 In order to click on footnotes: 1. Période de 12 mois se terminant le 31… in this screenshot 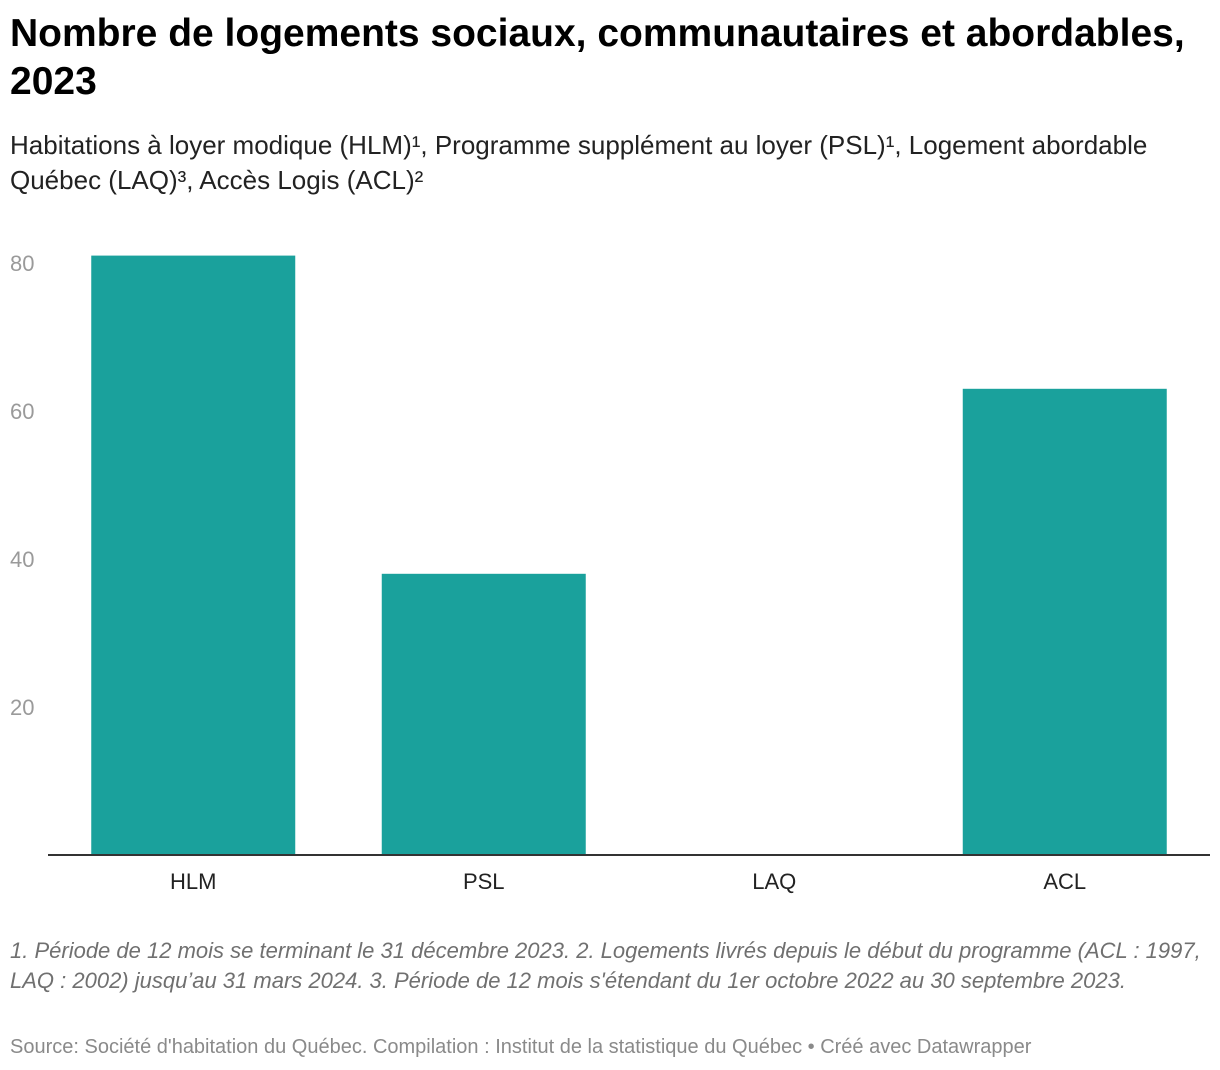, I will do `click(605, 965)`.